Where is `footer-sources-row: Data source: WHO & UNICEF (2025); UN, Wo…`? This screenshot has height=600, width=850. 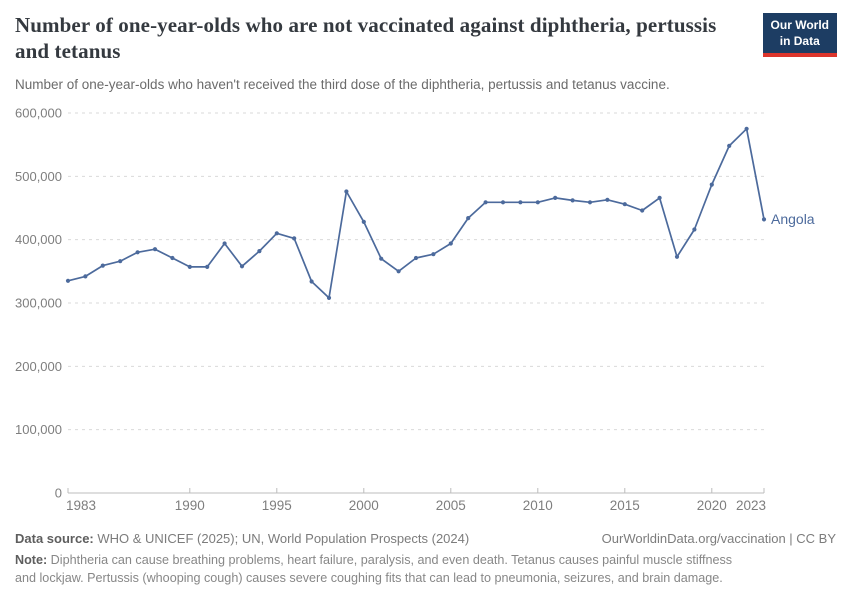 footer-sources-row: Data source: WHO & UNICEF (2025); UN, Wo… is located at coordinates (425, 538).